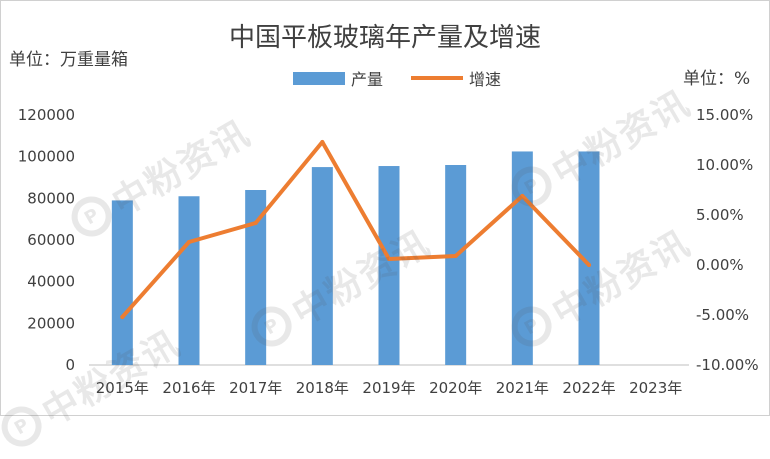 This screenshot has height=459, width=770. I want to click on legend-line-swatch, so click(437, 78).